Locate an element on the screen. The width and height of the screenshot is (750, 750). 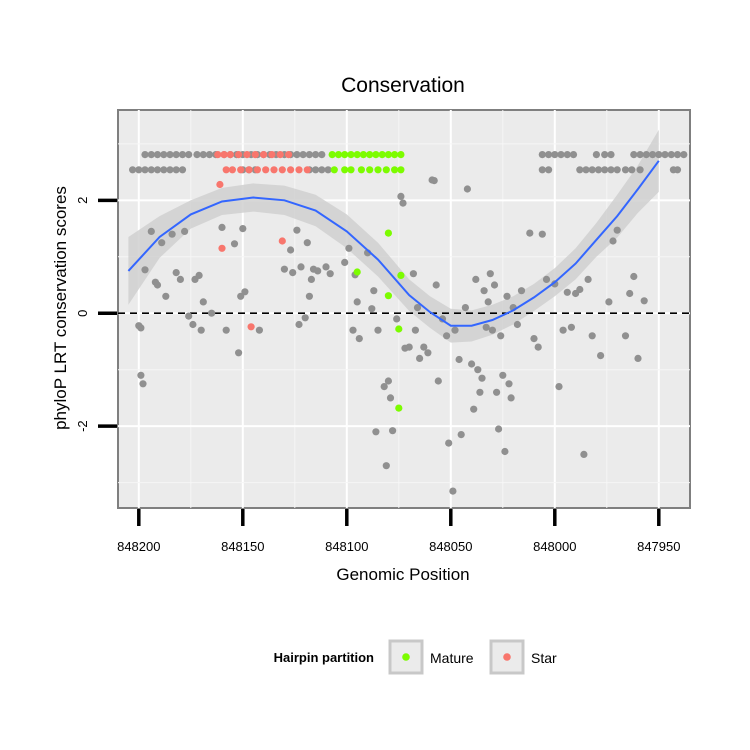
x-axis-title: Genomic Position is located at coordinates (402, 574).